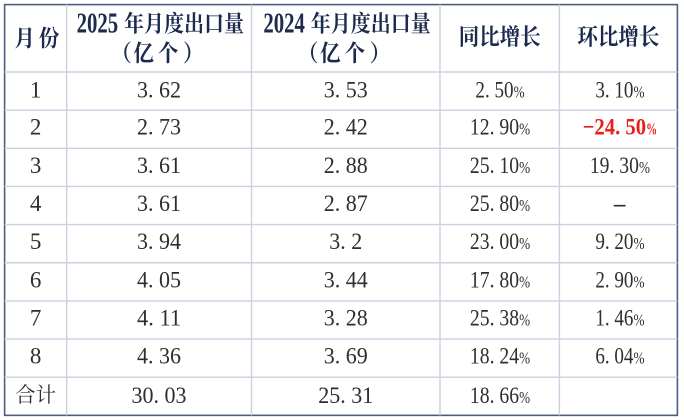  I want to click on svg-text: 3. 28, so click(346, 317).